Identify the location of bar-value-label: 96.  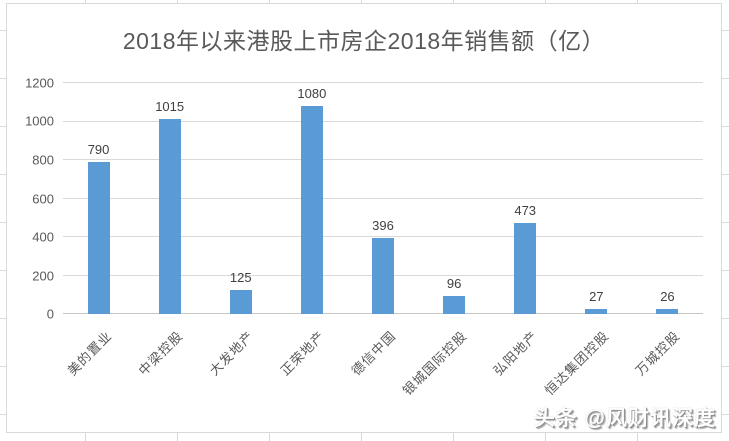
(454, 283).